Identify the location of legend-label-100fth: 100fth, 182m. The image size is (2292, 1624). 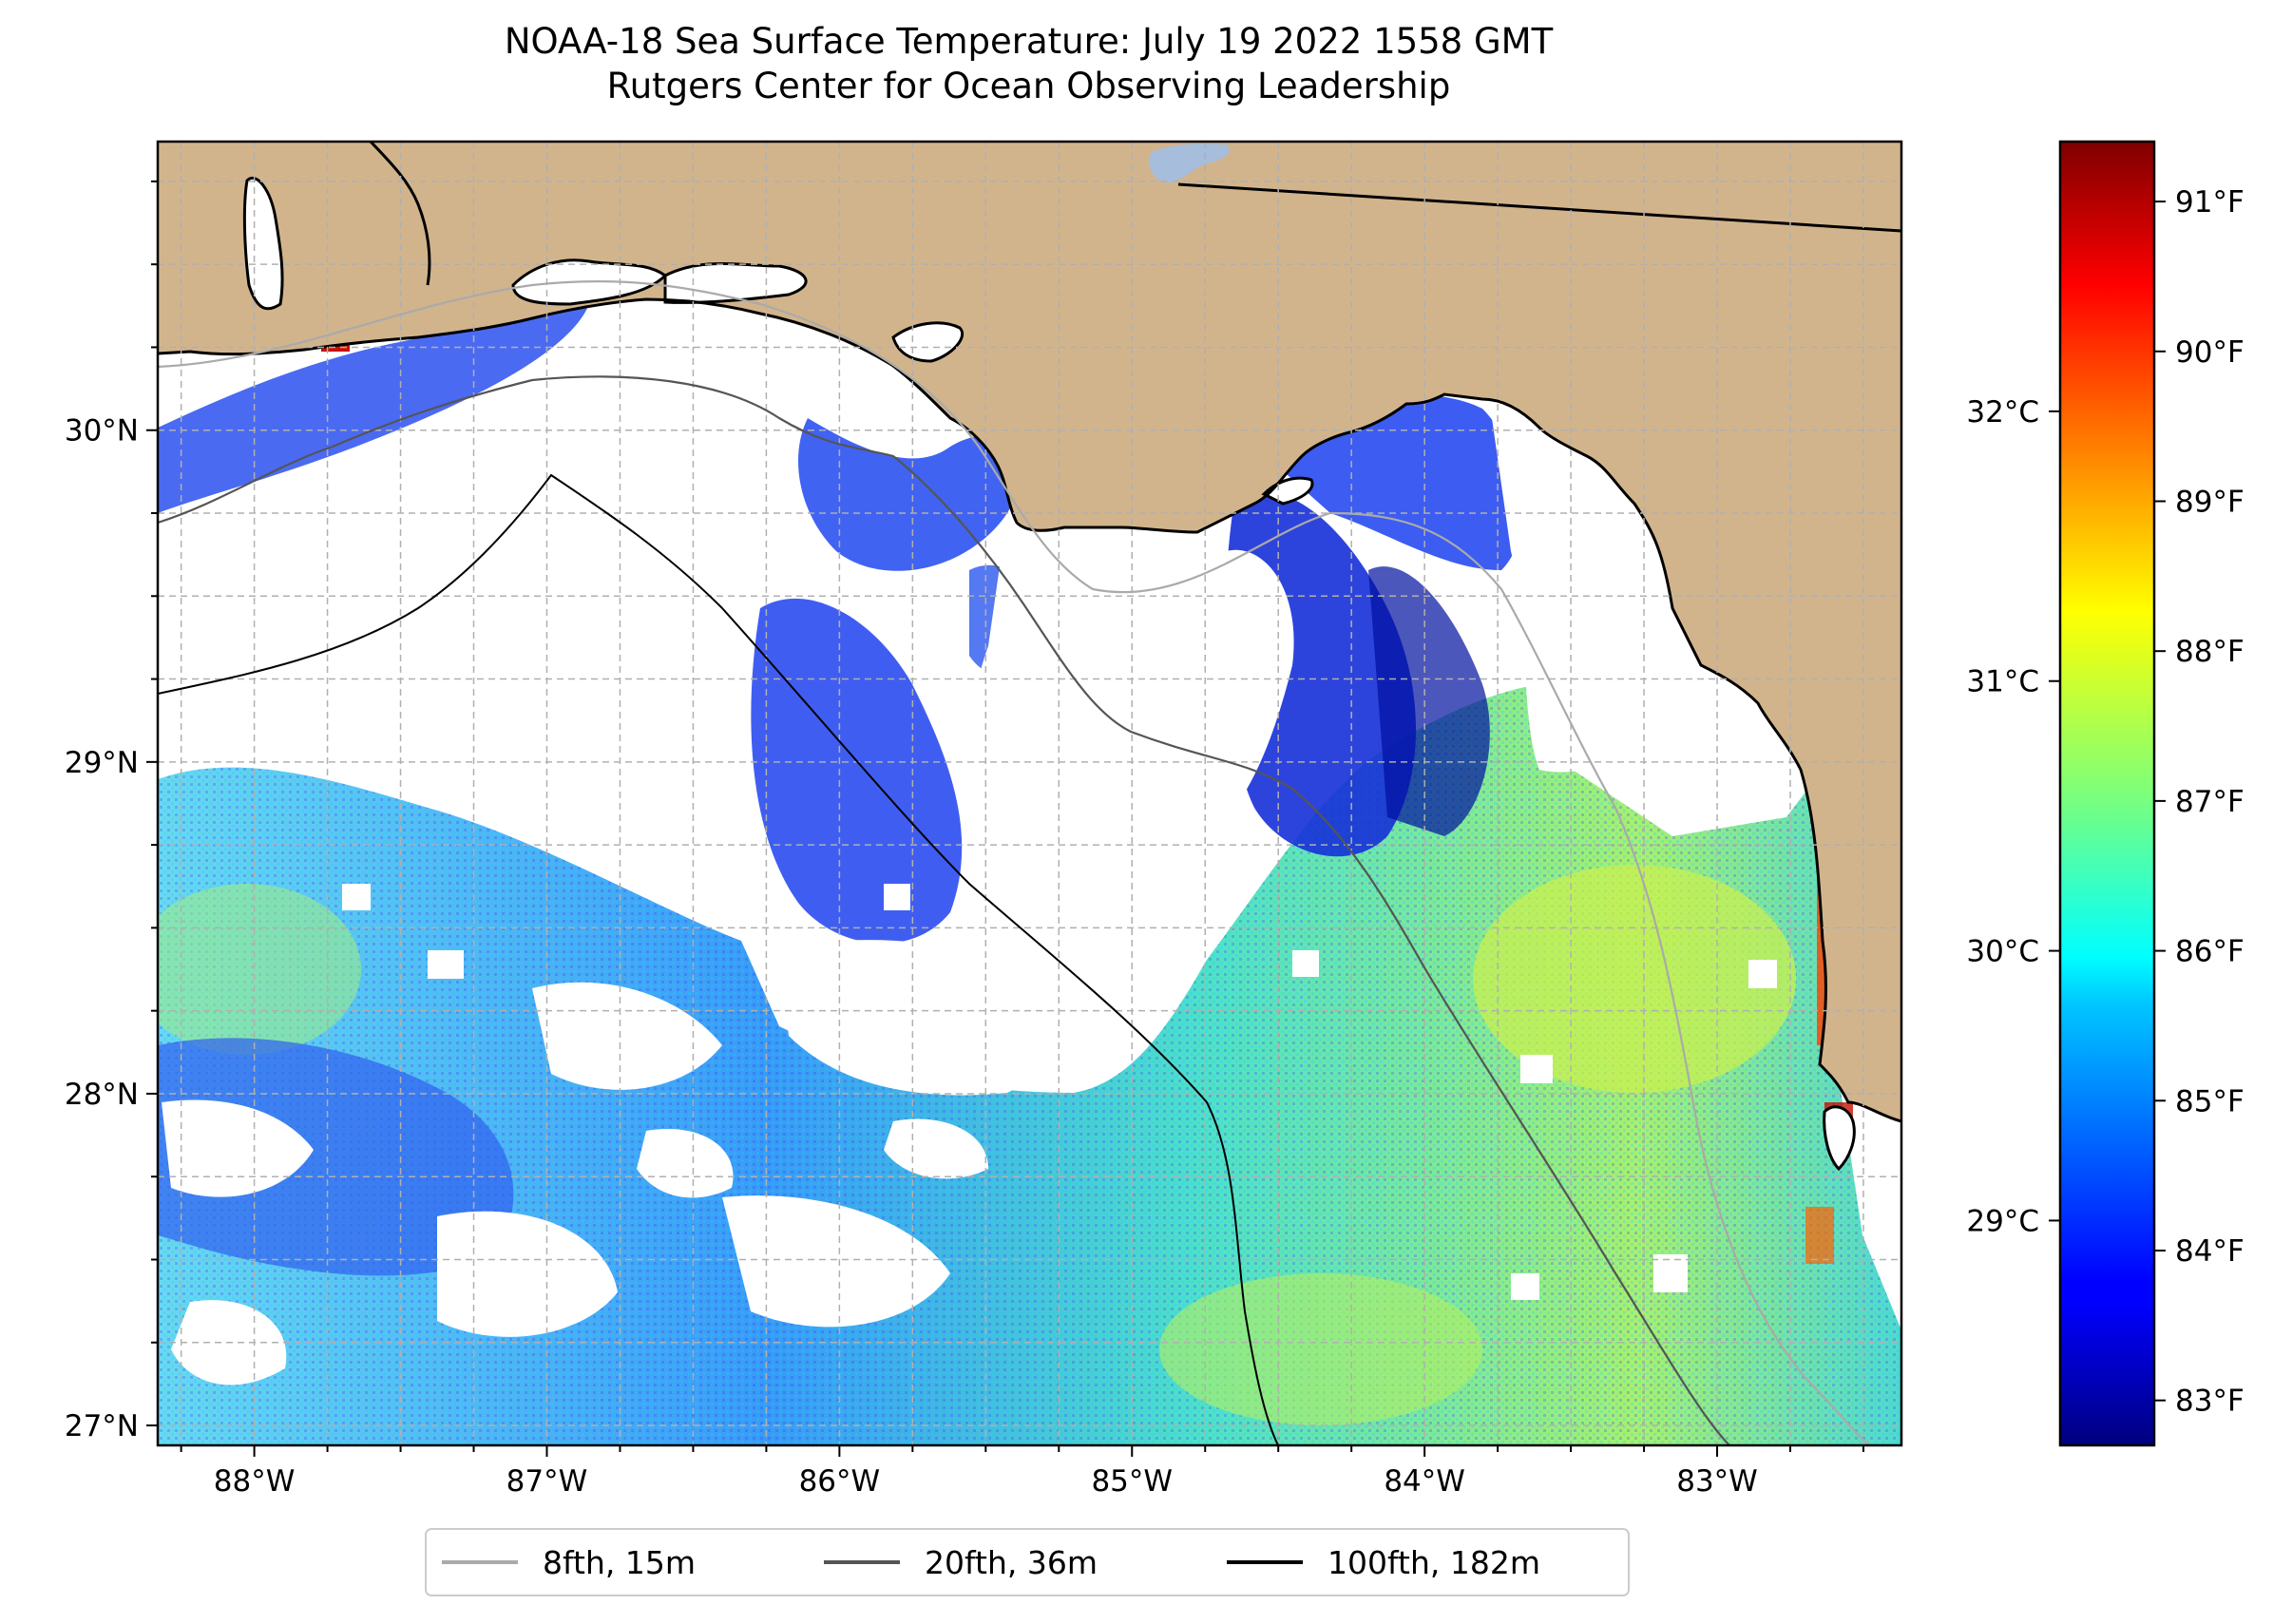
(1433, 1562).